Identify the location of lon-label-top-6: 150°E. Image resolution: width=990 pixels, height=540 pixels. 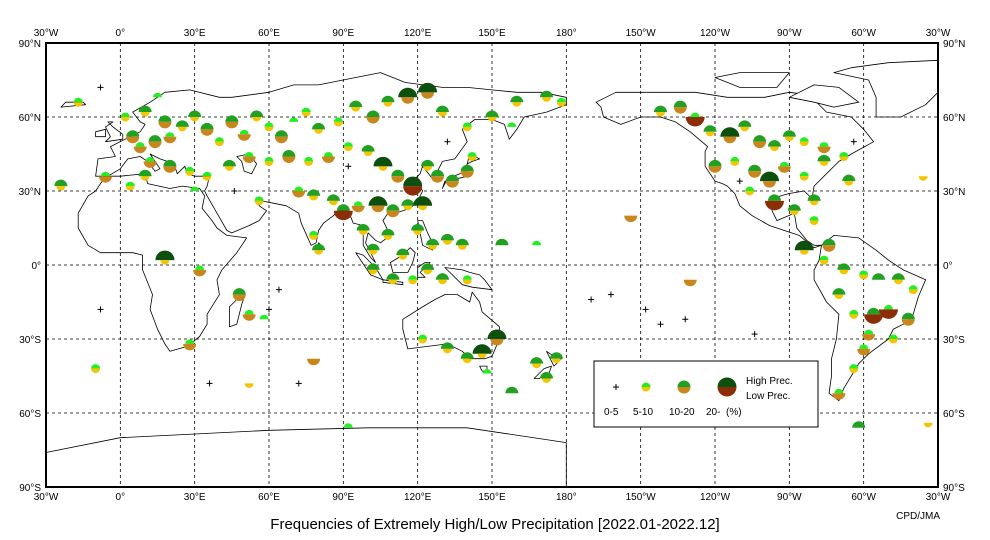
(492, 33).